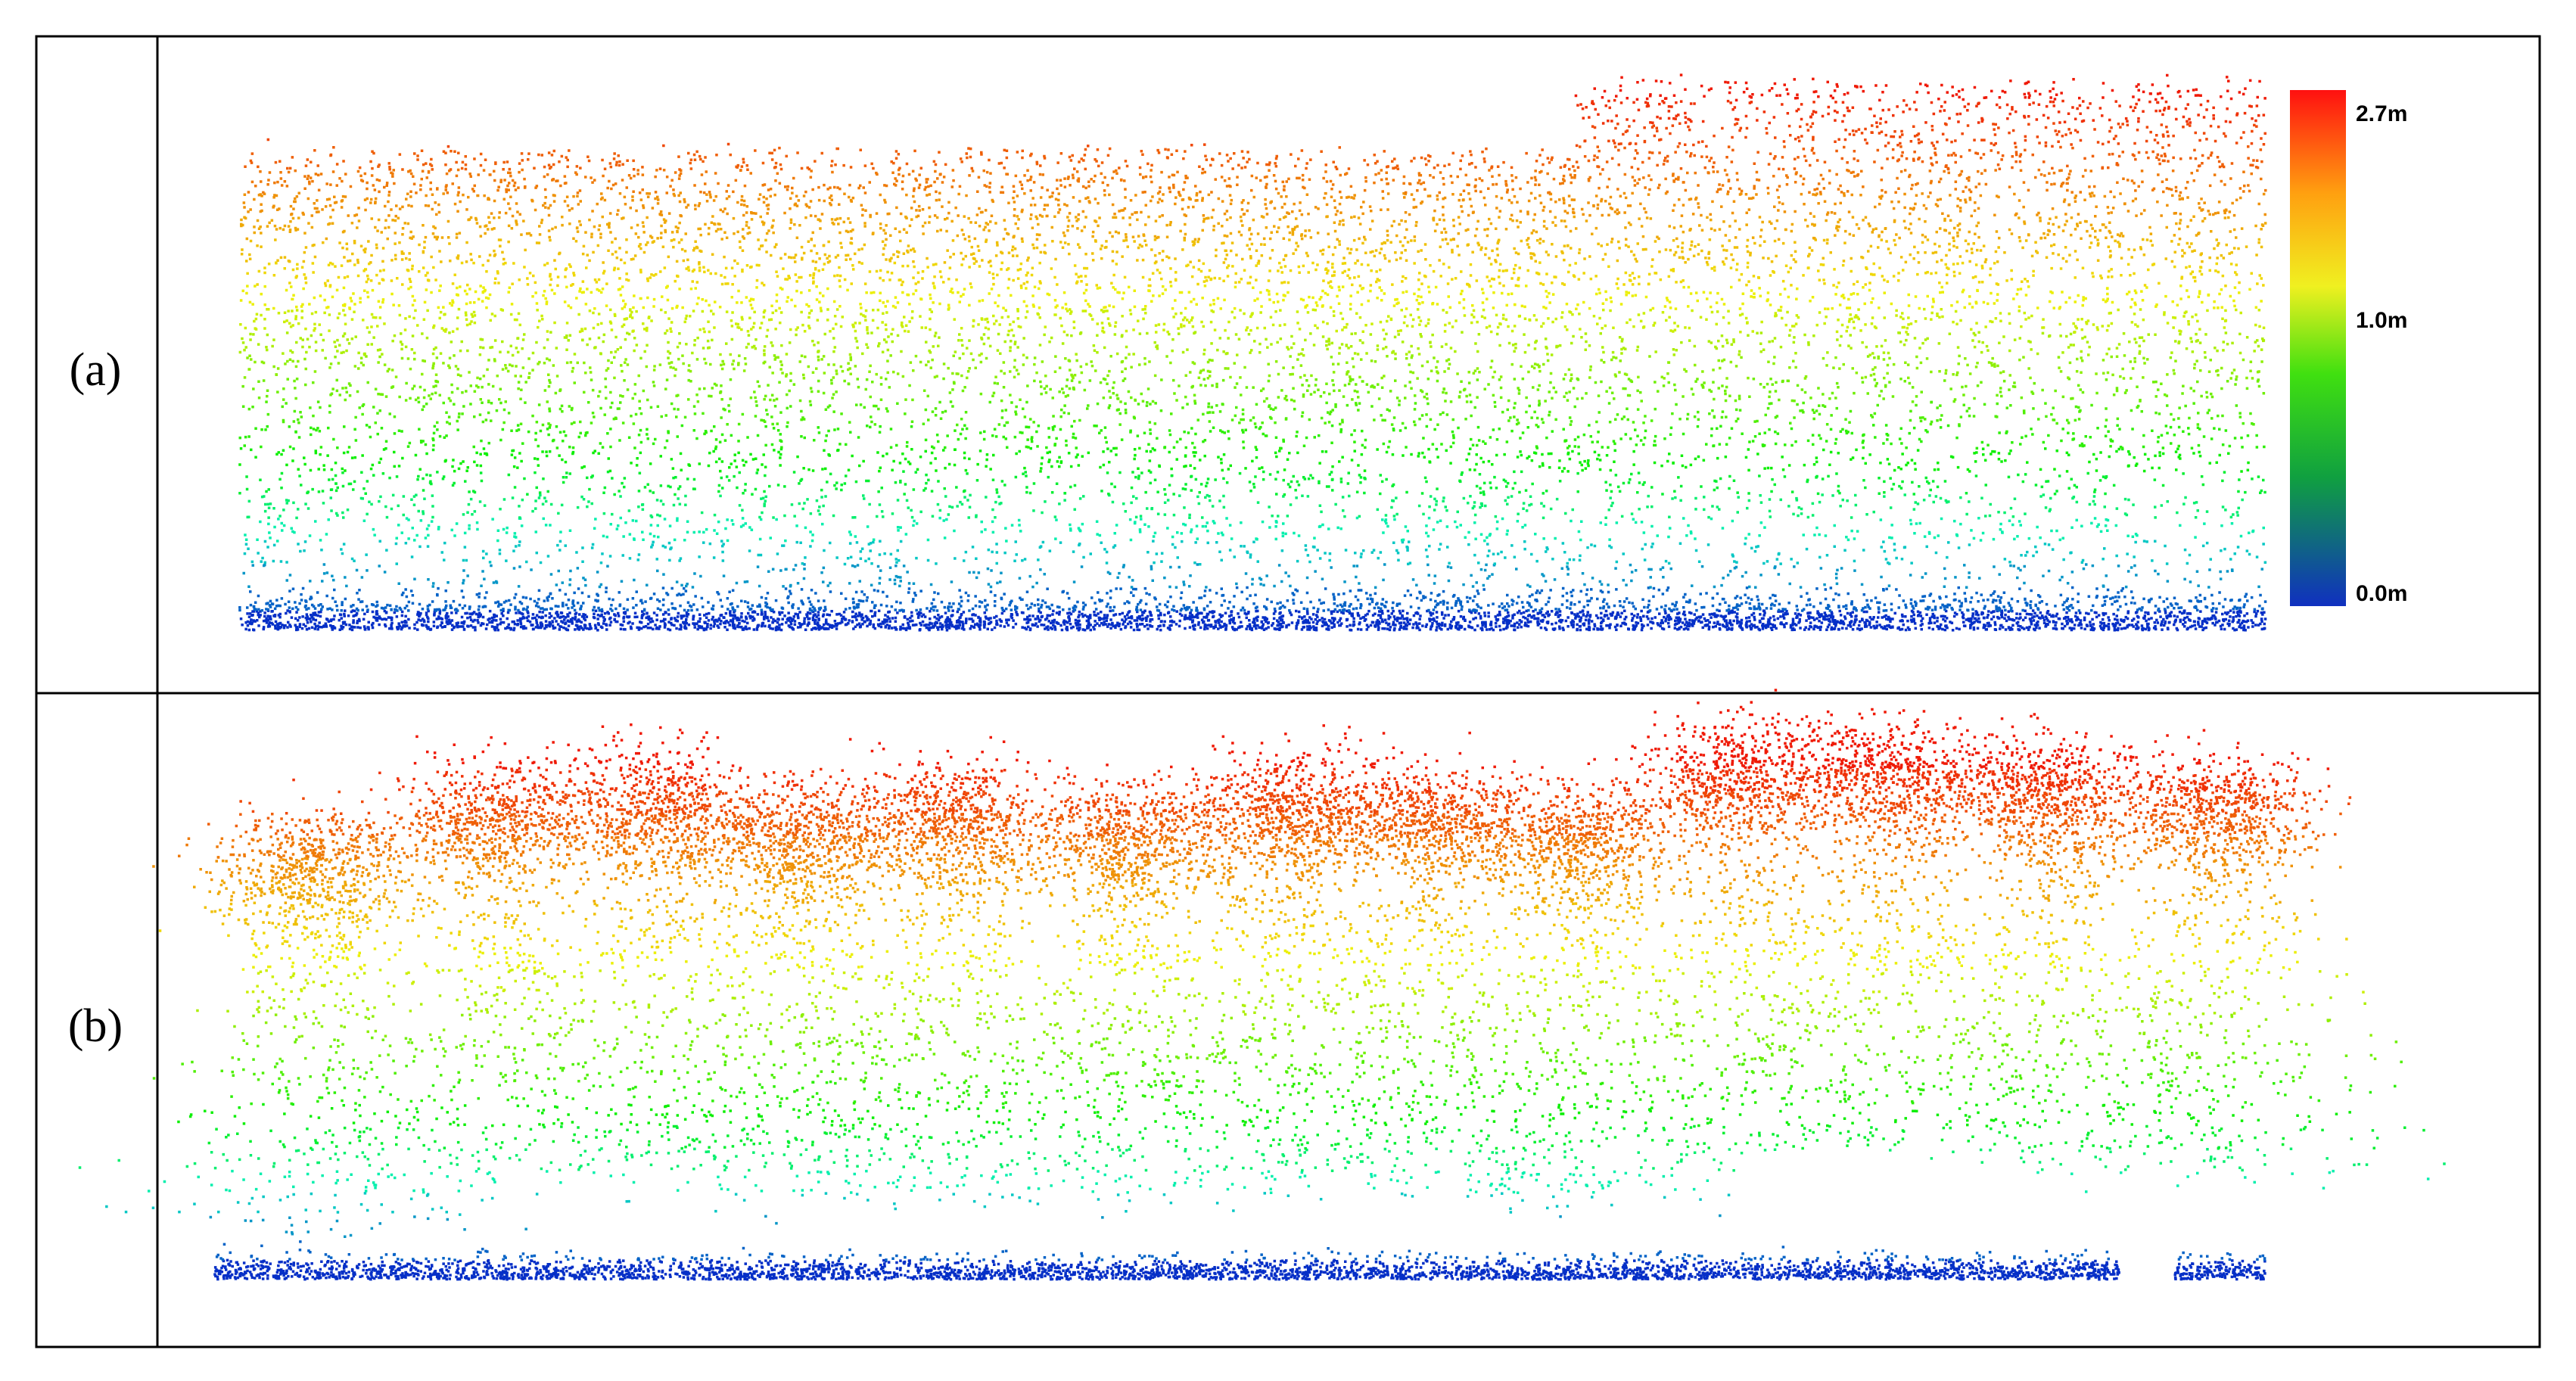  I want to click on panel-label: (b), so click(95, 1026).